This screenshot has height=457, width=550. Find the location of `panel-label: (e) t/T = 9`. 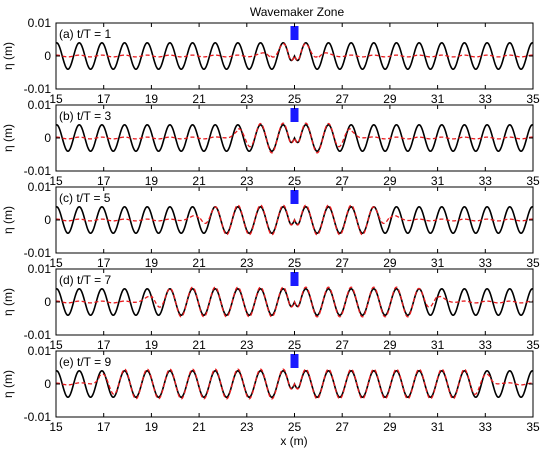

panel-label: (e) t/T = 9 is located at coordinates (85, 362).